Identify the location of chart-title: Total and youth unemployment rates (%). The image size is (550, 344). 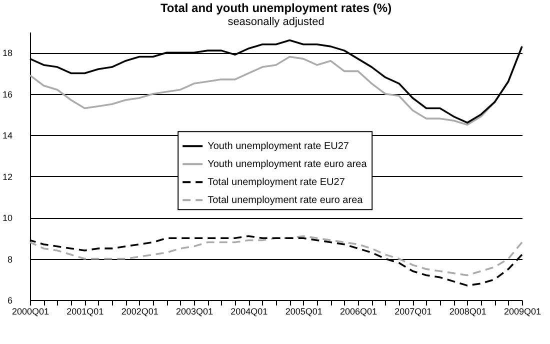
(276, 8).